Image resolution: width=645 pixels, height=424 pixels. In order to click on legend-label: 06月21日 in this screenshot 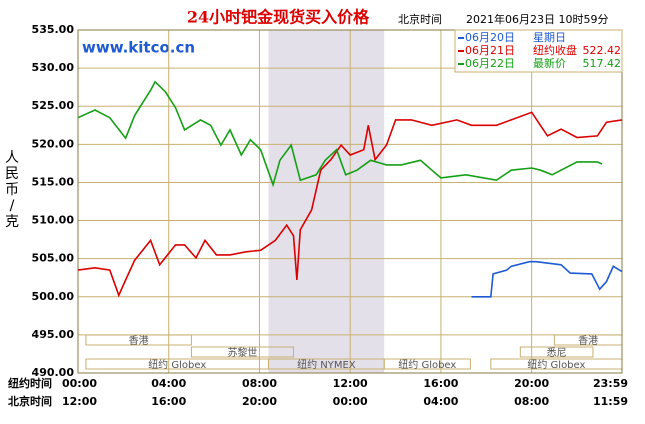, I will do `click(490, 50)`.